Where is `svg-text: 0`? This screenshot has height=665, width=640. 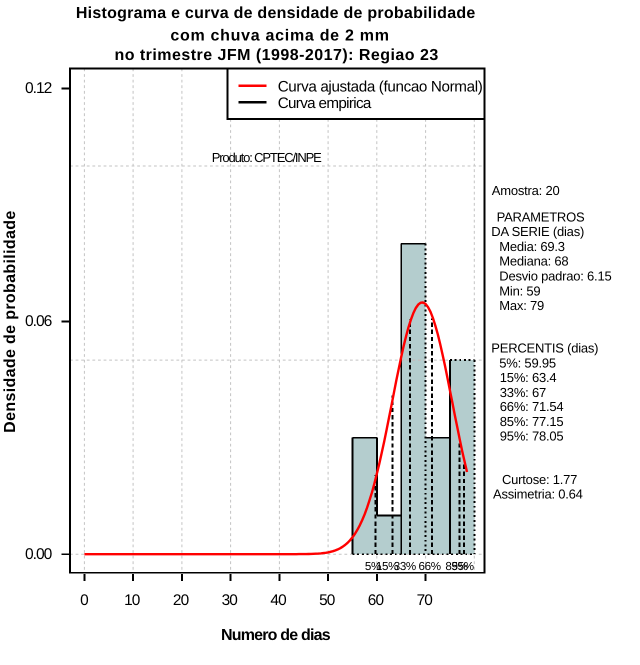
svg-text: 0 is located at coordinates (84, 600).